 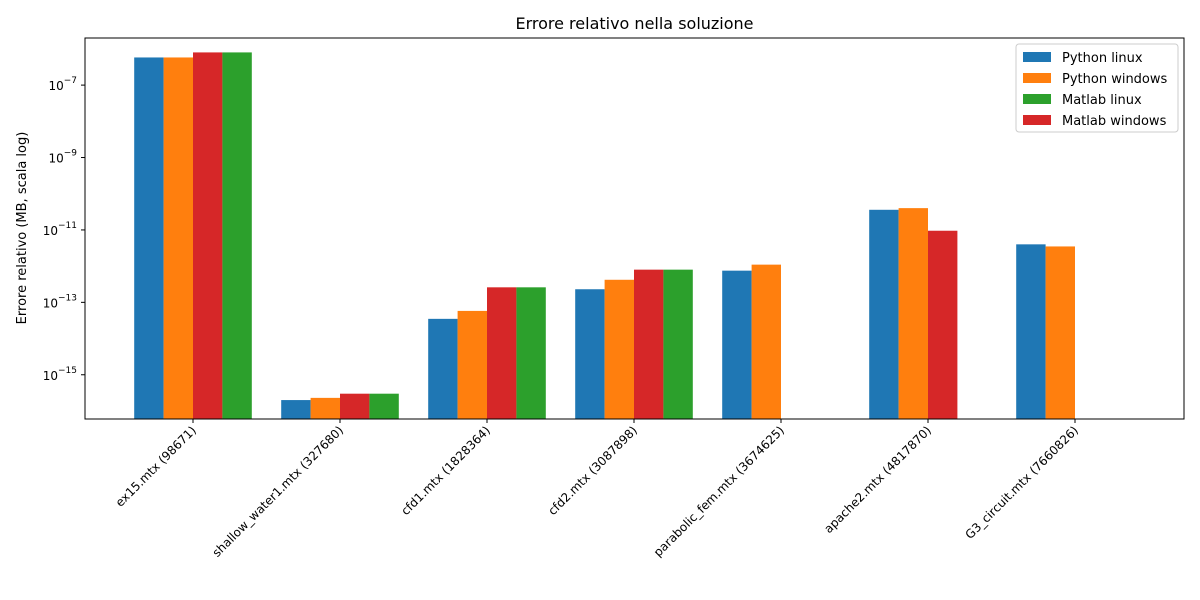 I want to click on legend-box, so click(x=1097, y=88).